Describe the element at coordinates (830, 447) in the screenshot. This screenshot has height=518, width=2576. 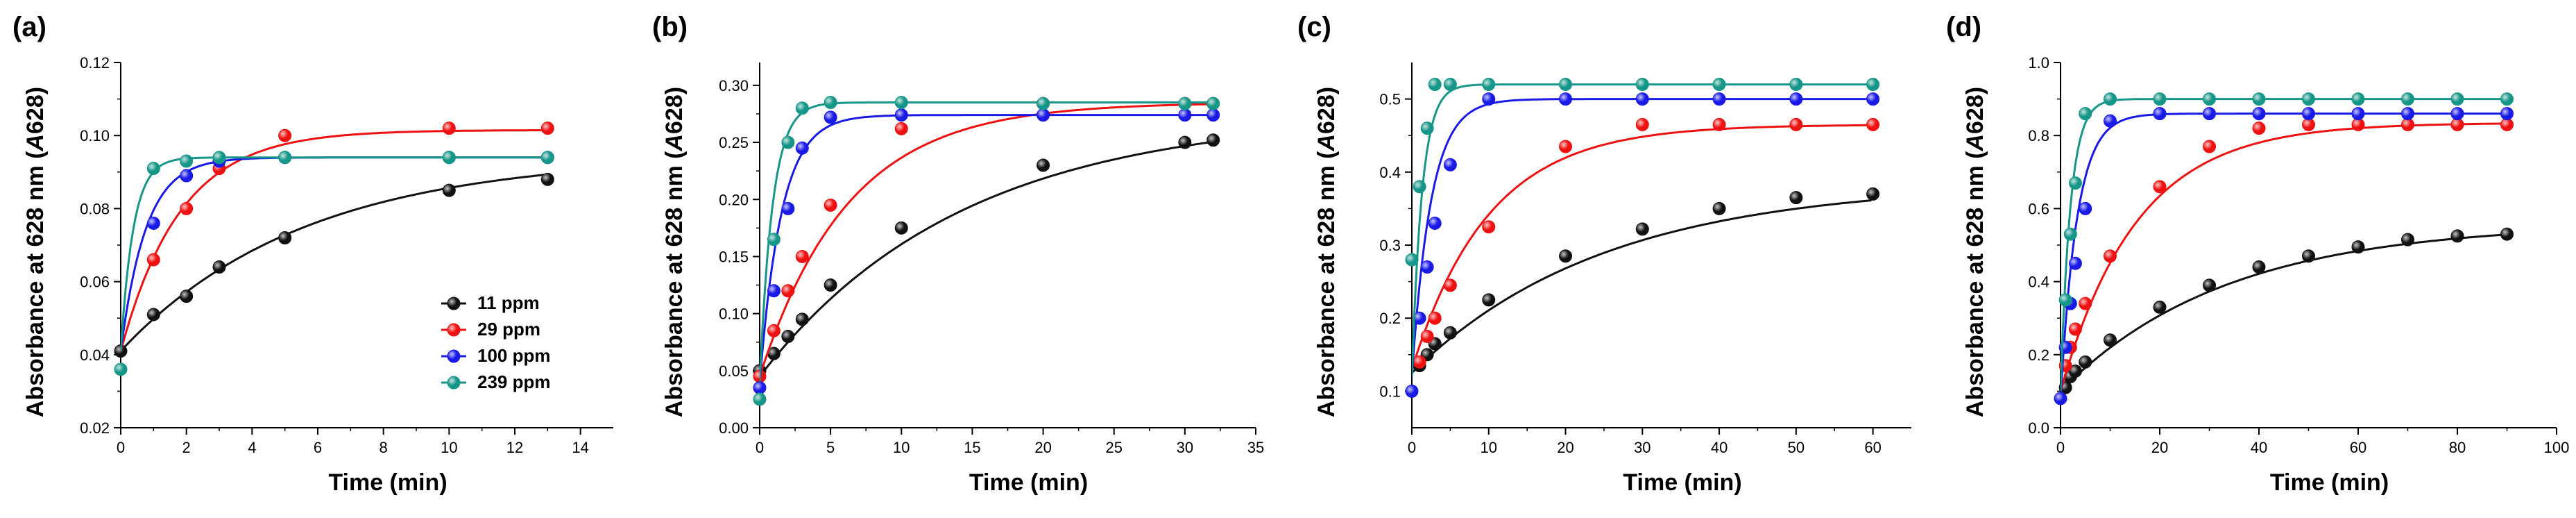
I see `x-tick-label: 5` at that location.